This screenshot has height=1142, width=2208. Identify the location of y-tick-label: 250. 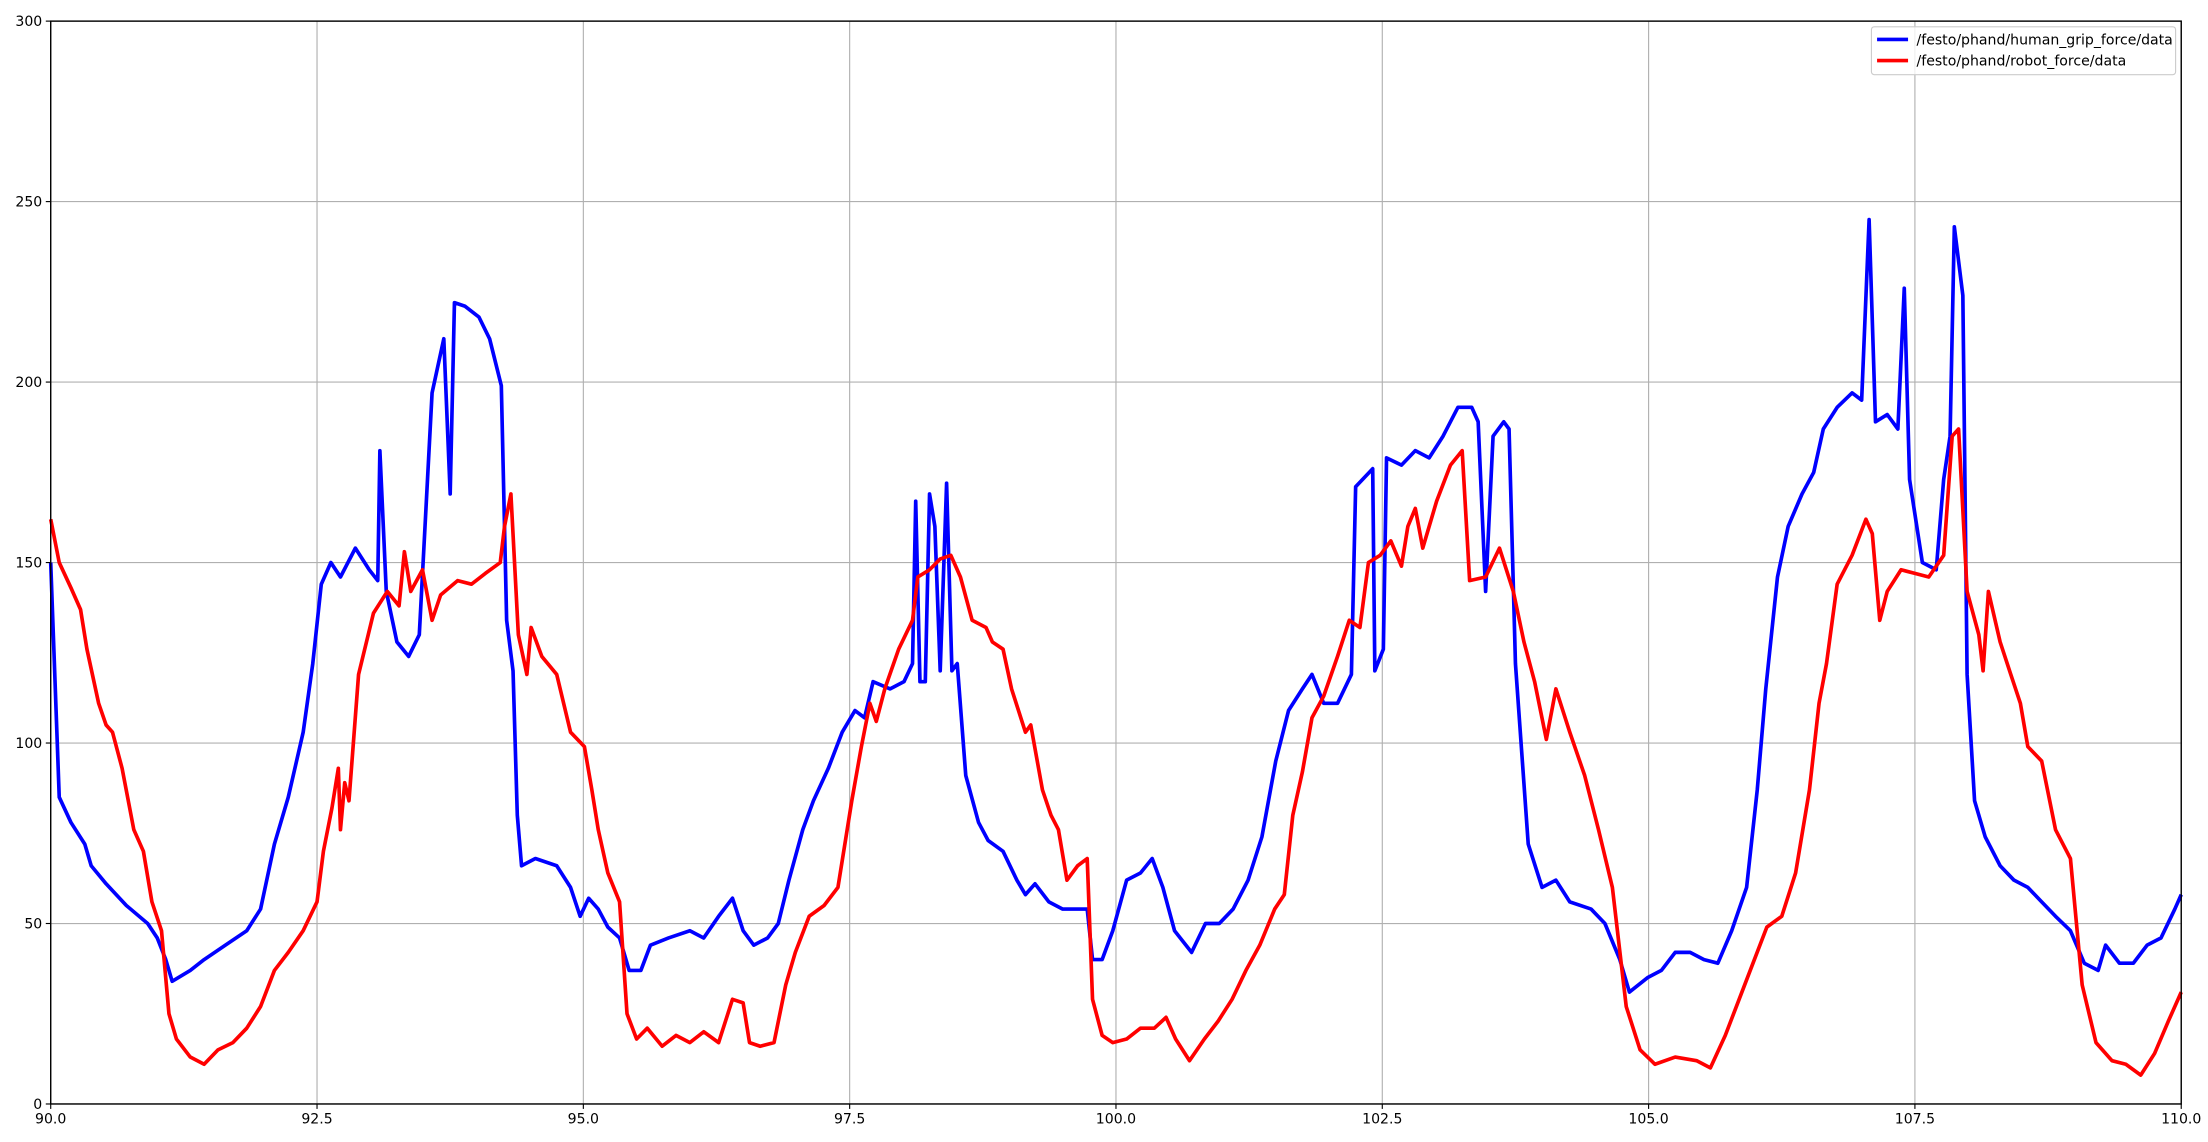
(28, 203).